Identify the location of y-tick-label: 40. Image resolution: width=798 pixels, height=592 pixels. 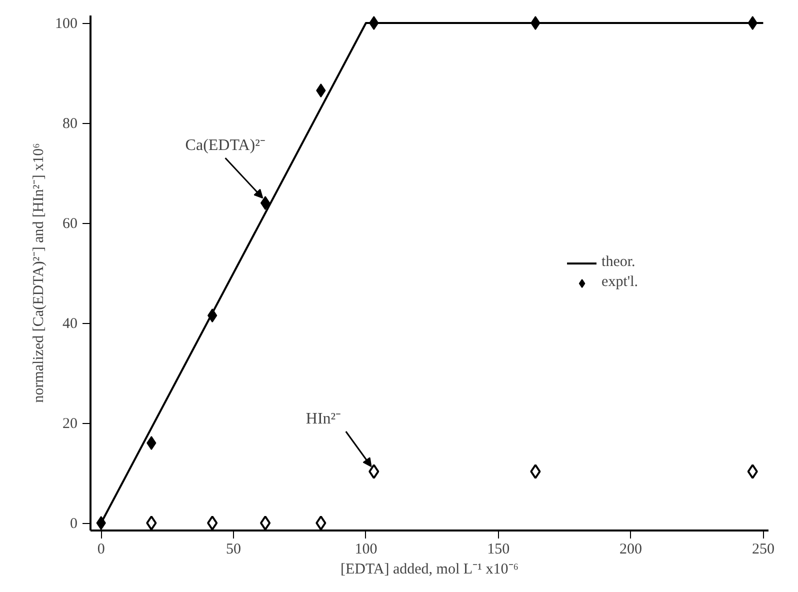
(70, 324).